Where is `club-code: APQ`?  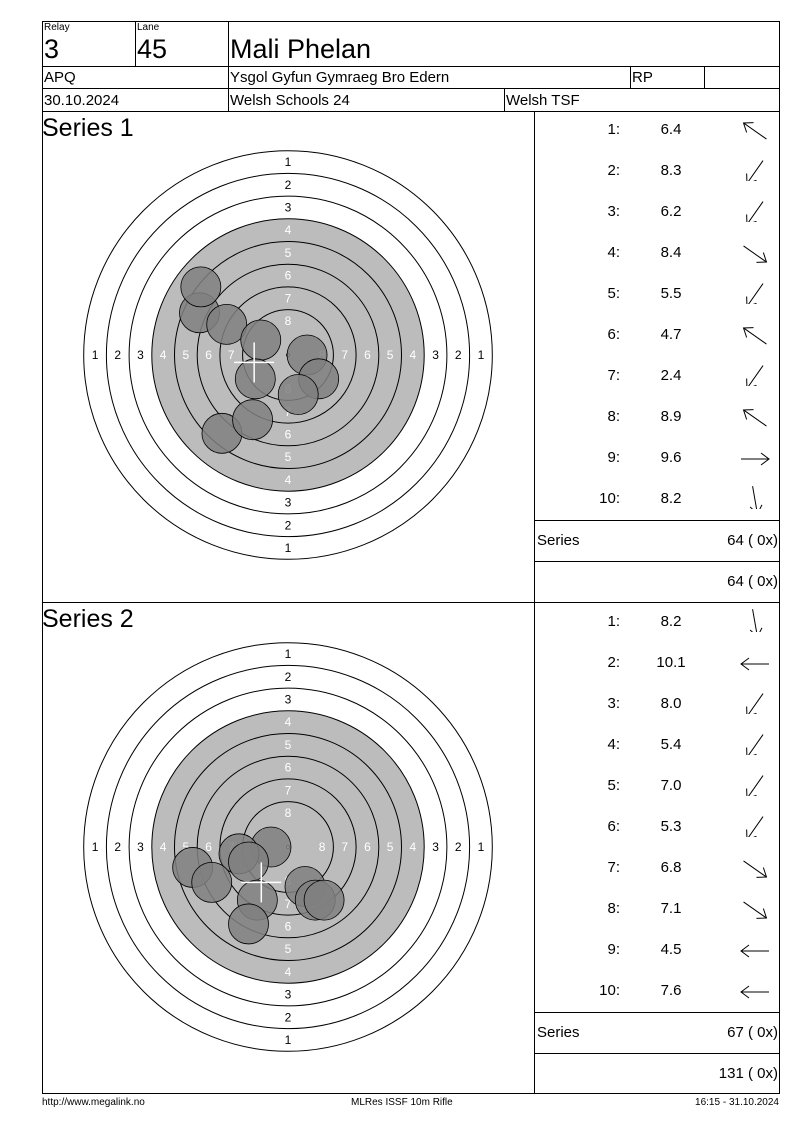
club-code: APQ is located at coordinates (60, 77).